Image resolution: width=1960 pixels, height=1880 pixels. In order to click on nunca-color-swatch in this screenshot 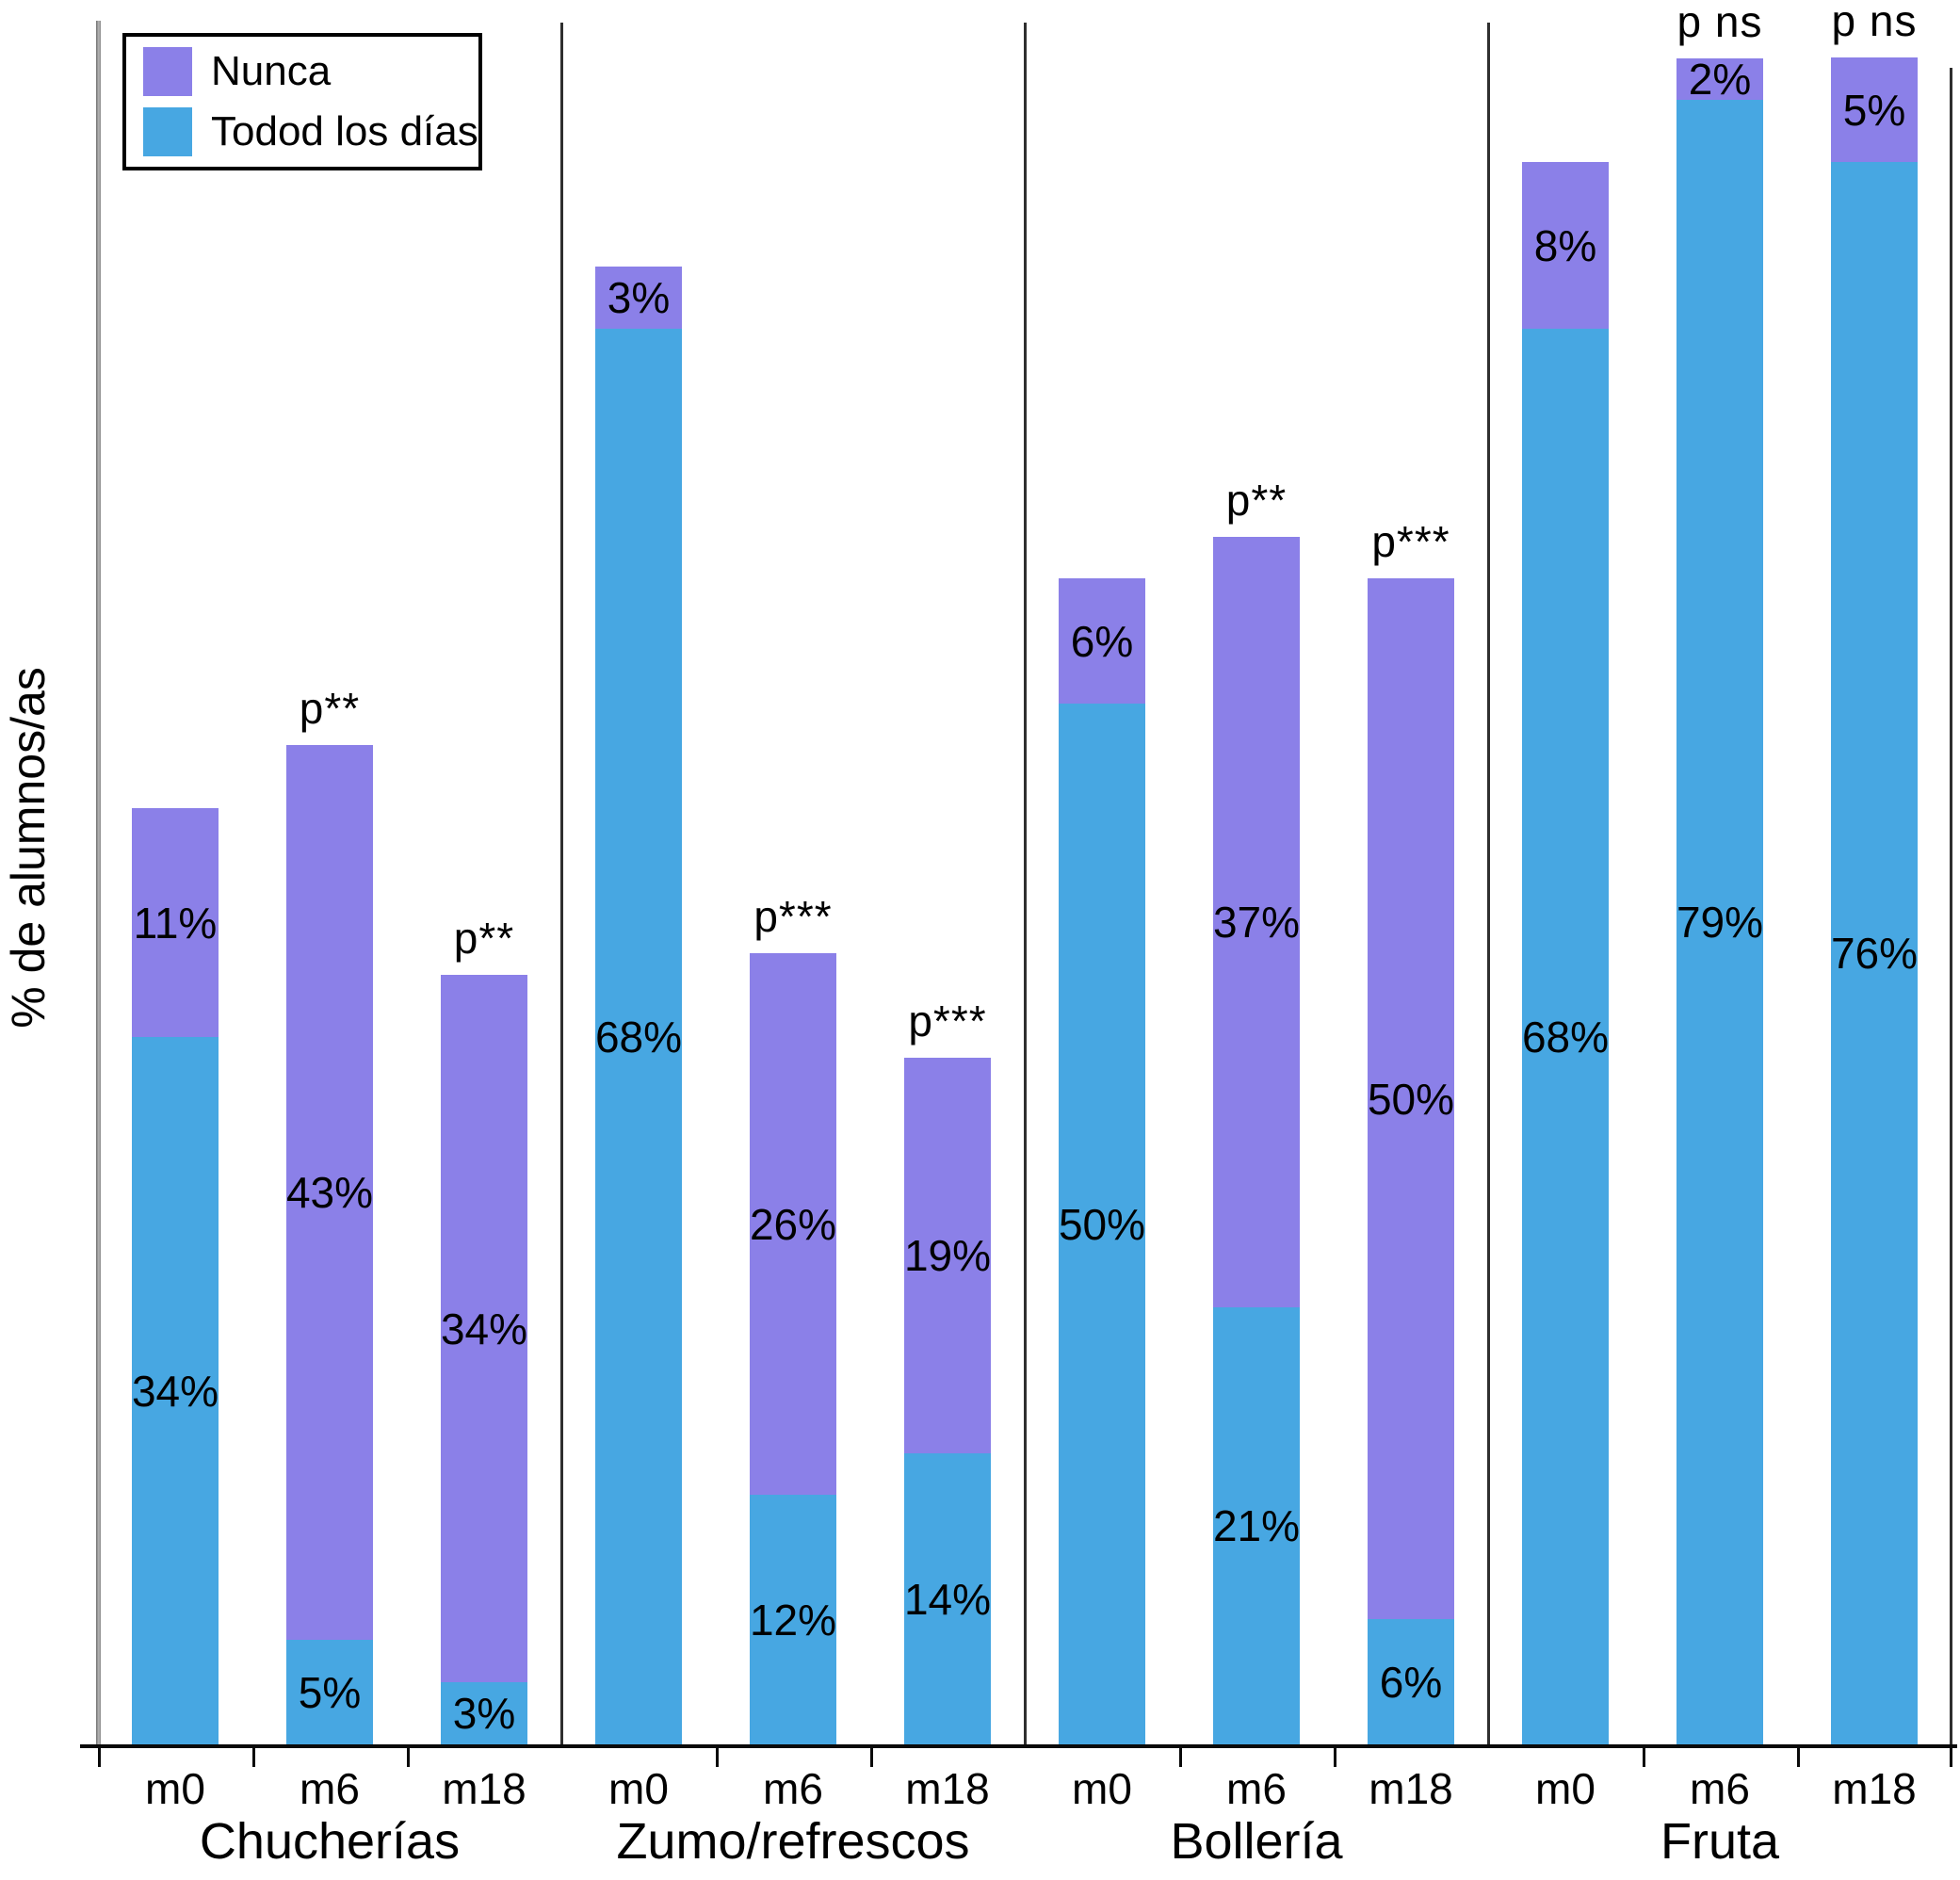, I will do `click(167, 71)`.